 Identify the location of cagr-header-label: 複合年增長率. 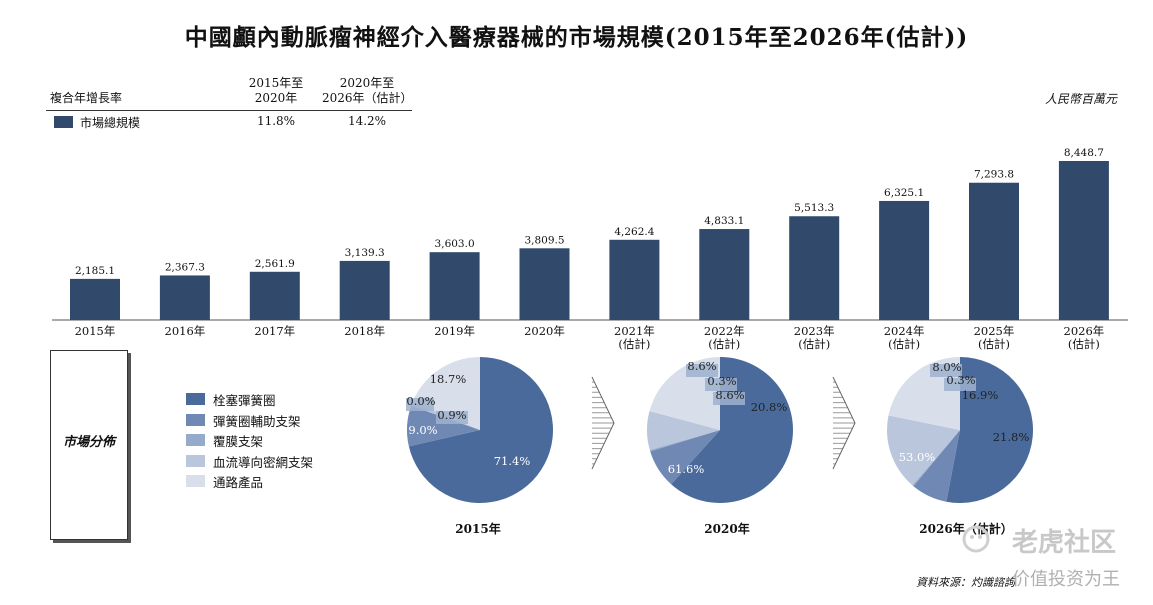
(86, 98).